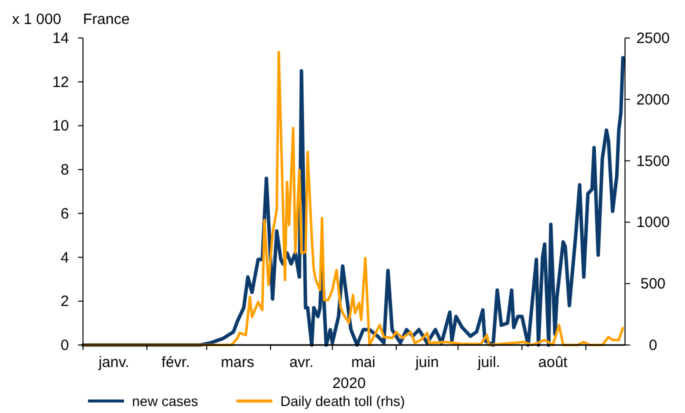  What do you see at coordinates (653, 38) in the screenshot?
I see `y2-tick-label: 2500` at bounding box center [653, 38].